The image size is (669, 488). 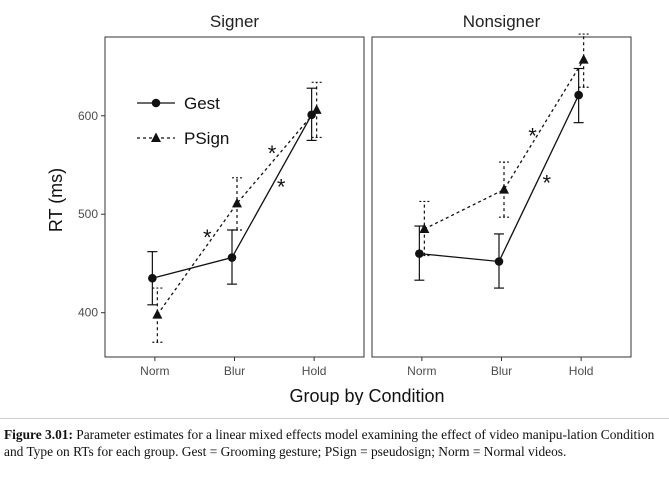 I want to click on legend-marker-psign, so click(x=156, y=137).